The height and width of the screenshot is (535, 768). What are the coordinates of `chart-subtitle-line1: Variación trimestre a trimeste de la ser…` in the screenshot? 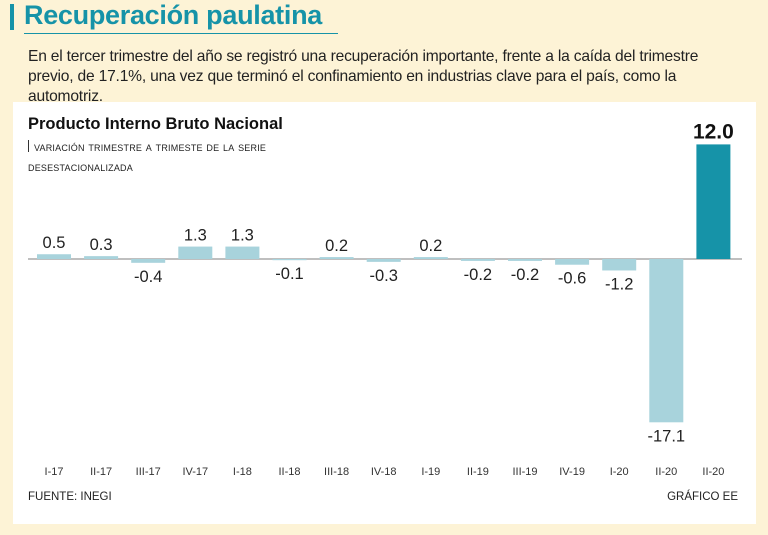 It's located at (150, 147).